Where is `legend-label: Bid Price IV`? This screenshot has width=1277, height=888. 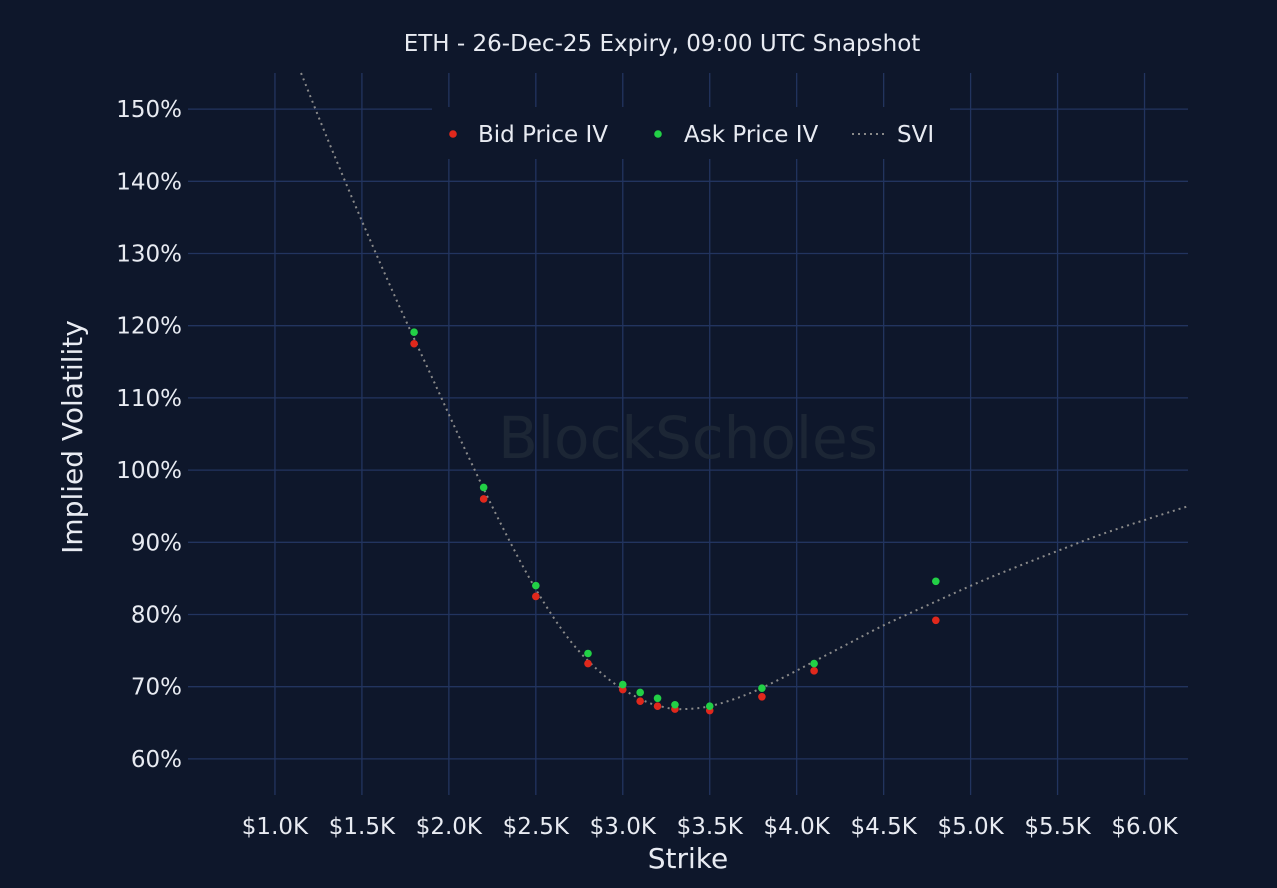 legend-label: Bid Price IV is located at coordinates (543, 135).